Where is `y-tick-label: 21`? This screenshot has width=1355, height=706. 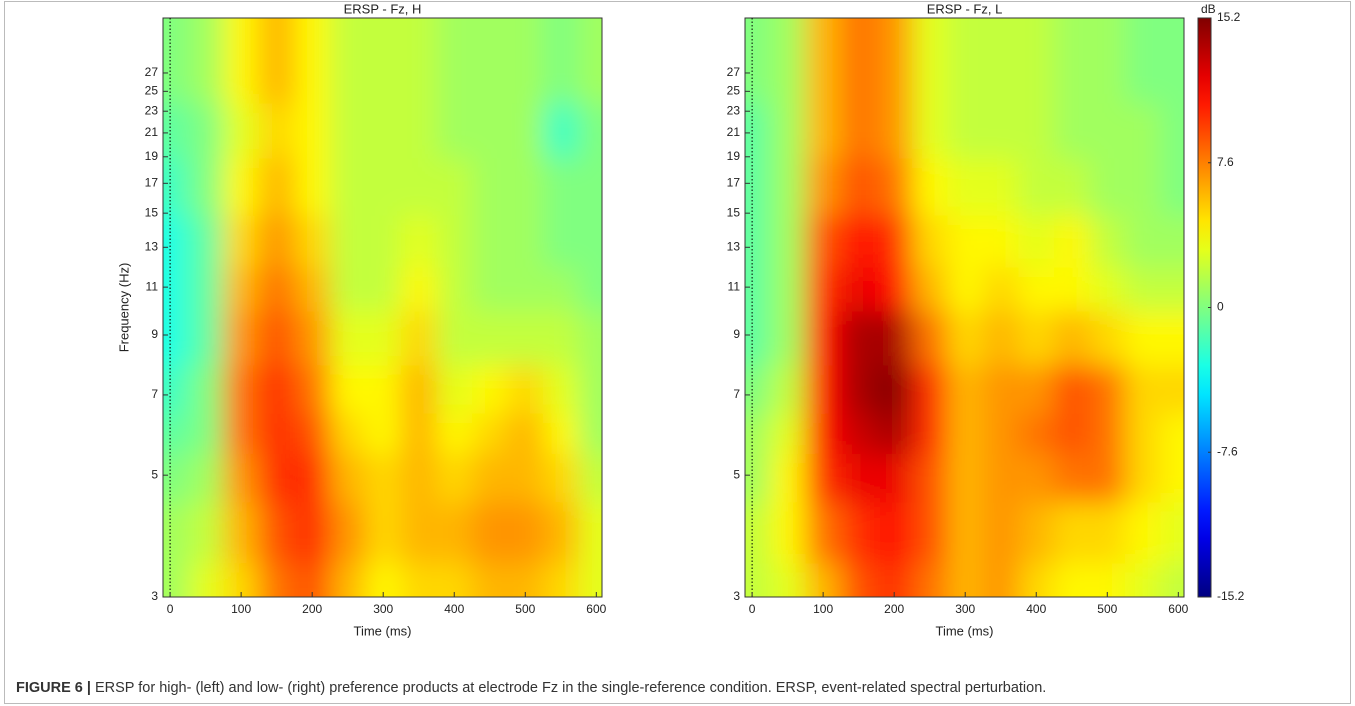 y-tick-label: 21 is located at coordinates (734, 132).